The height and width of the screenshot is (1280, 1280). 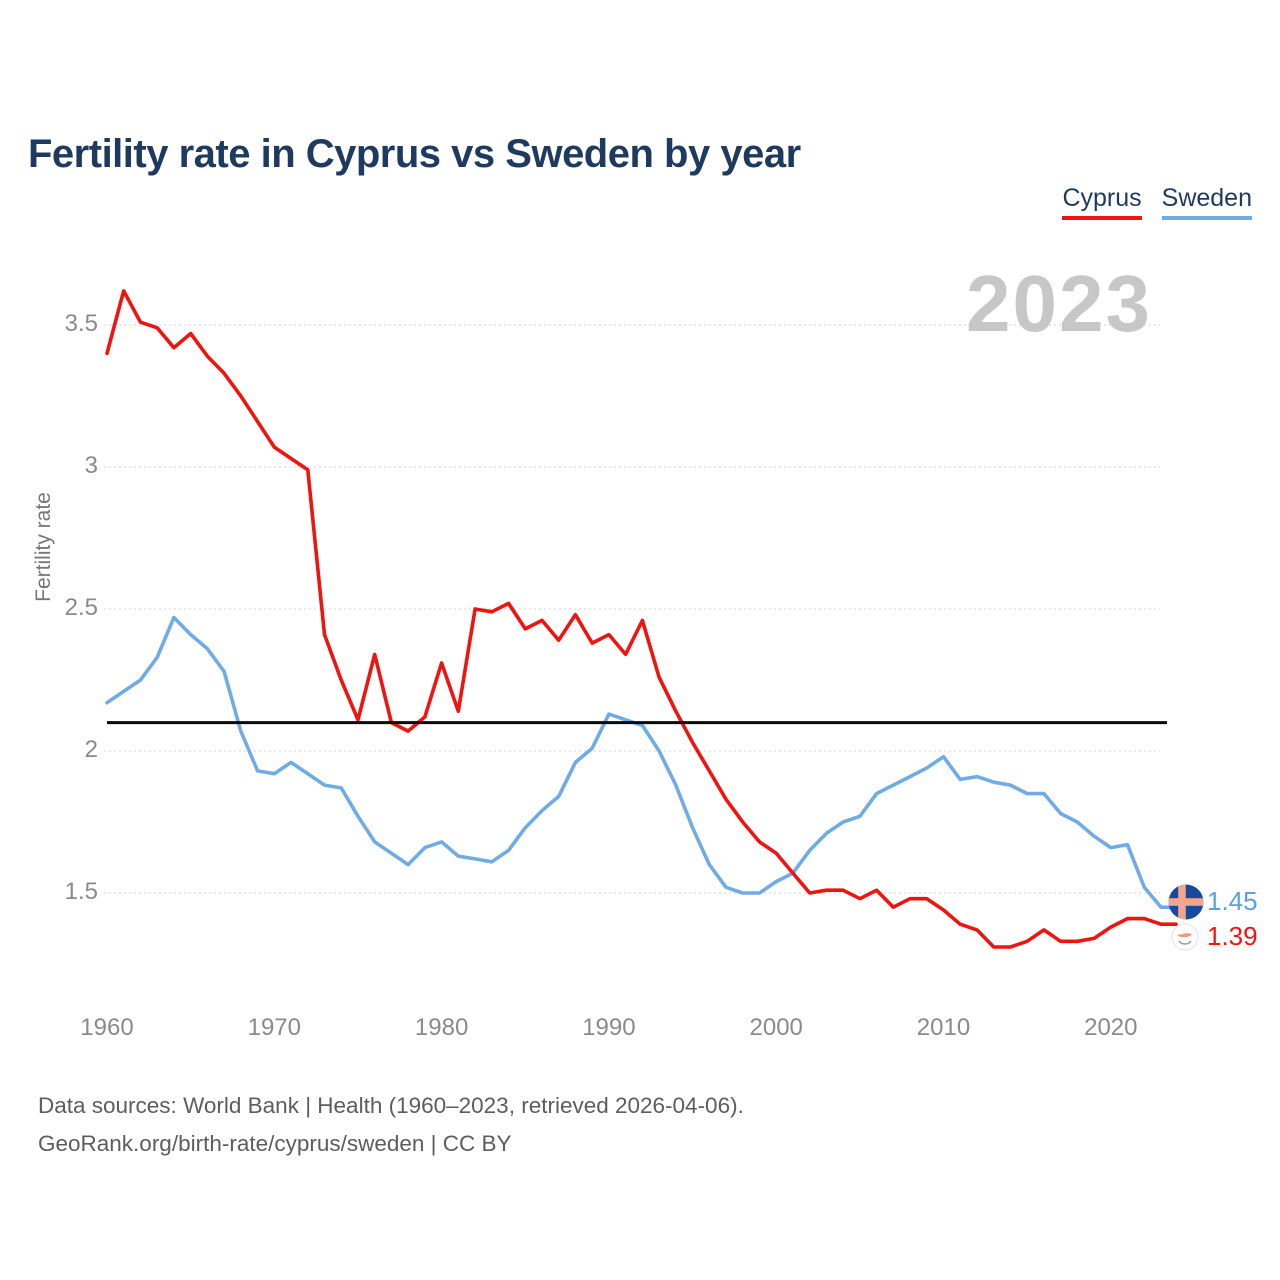 I want to click on y-tick-2: 2, so click(x=91, y=749).